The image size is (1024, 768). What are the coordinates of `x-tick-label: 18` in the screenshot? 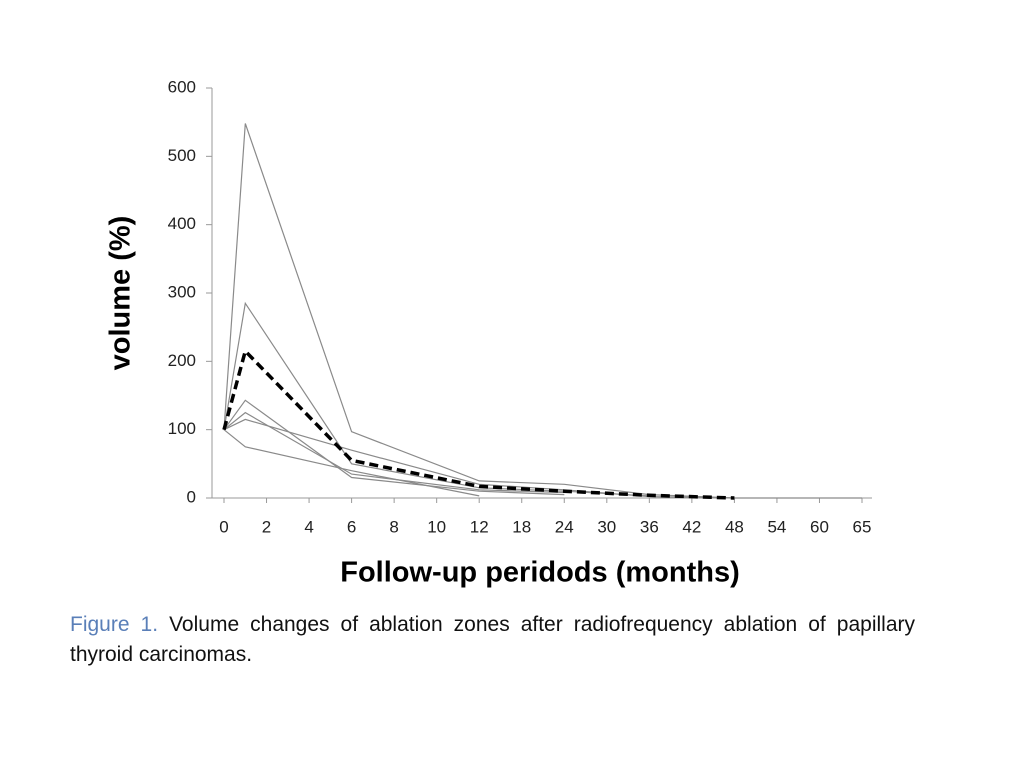 It's located at (521, 526).